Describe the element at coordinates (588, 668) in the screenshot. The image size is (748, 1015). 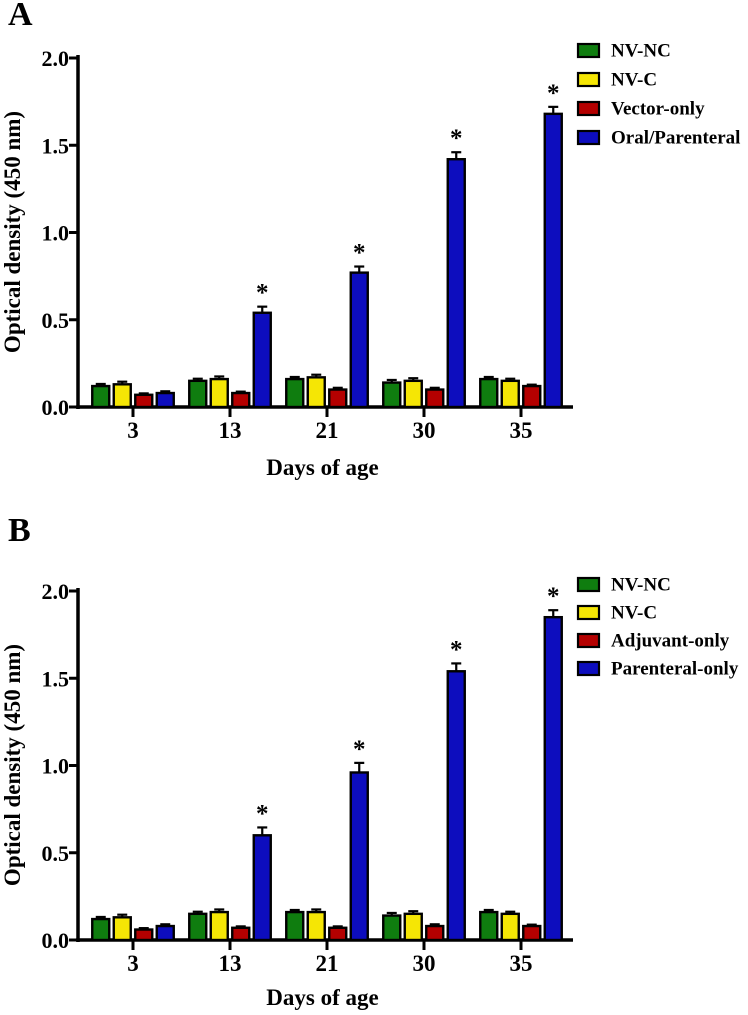
I see `legend-swatch-parenteral-only` at that location.